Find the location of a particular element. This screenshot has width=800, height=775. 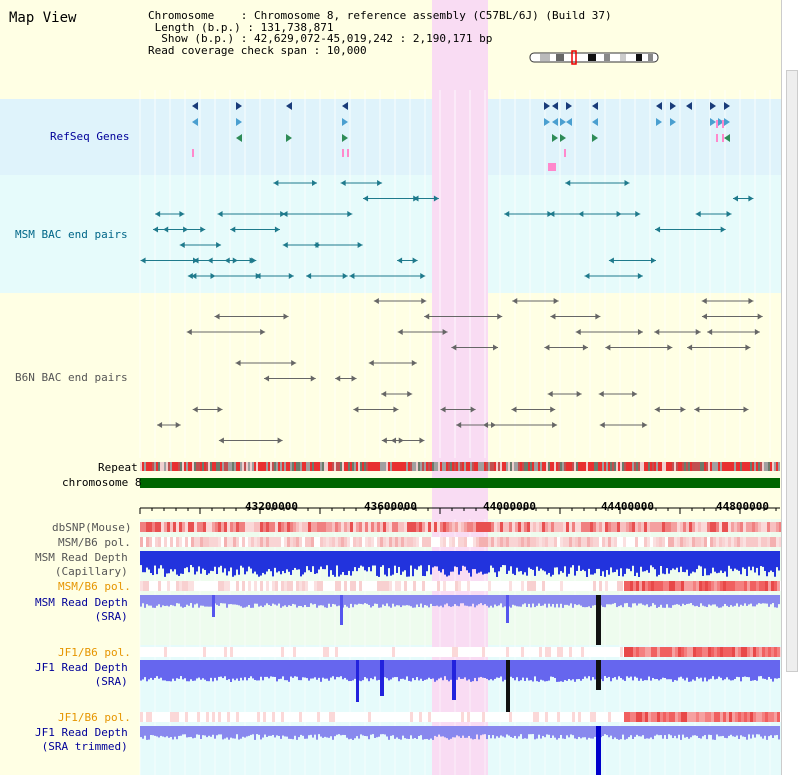

msm-b6-pol-label-2: MSM/B6 pol. is located at coordinates (94, 586).